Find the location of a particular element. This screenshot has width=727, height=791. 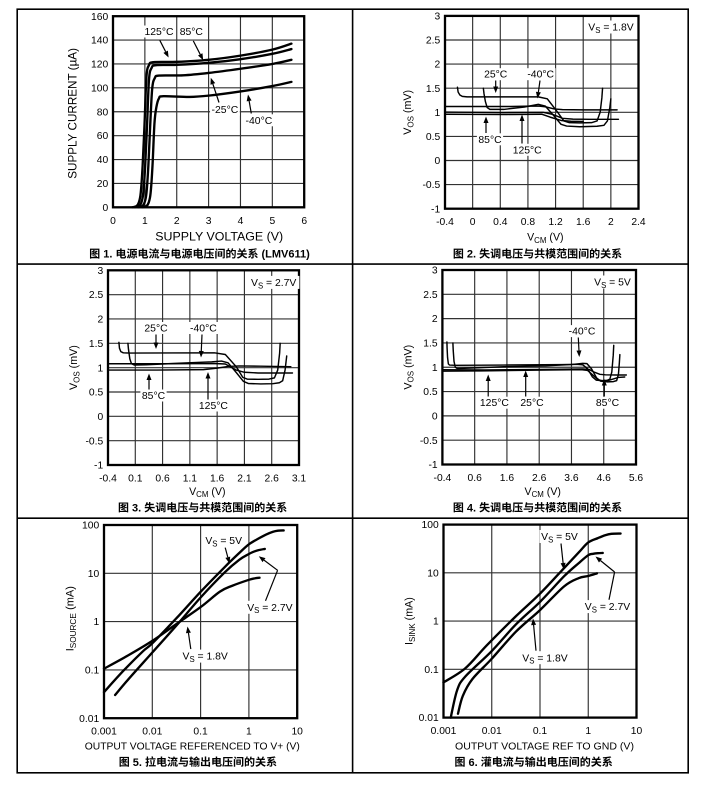

svg-text: 0.6 is located at coordinates (475, 478).